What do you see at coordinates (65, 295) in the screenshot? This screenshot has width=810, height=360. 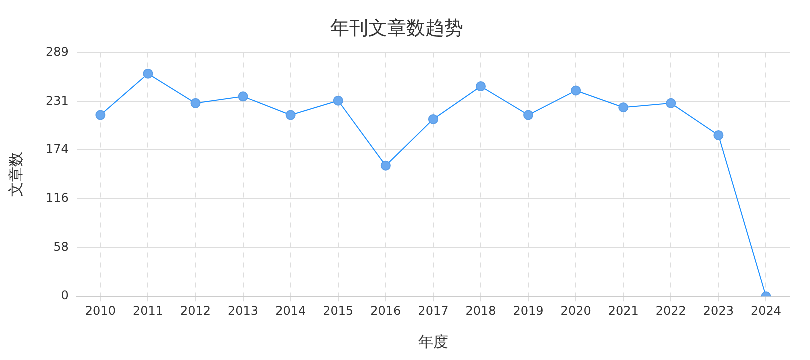 I see `y-tick-label: 0` at bounding box center [65, 295].